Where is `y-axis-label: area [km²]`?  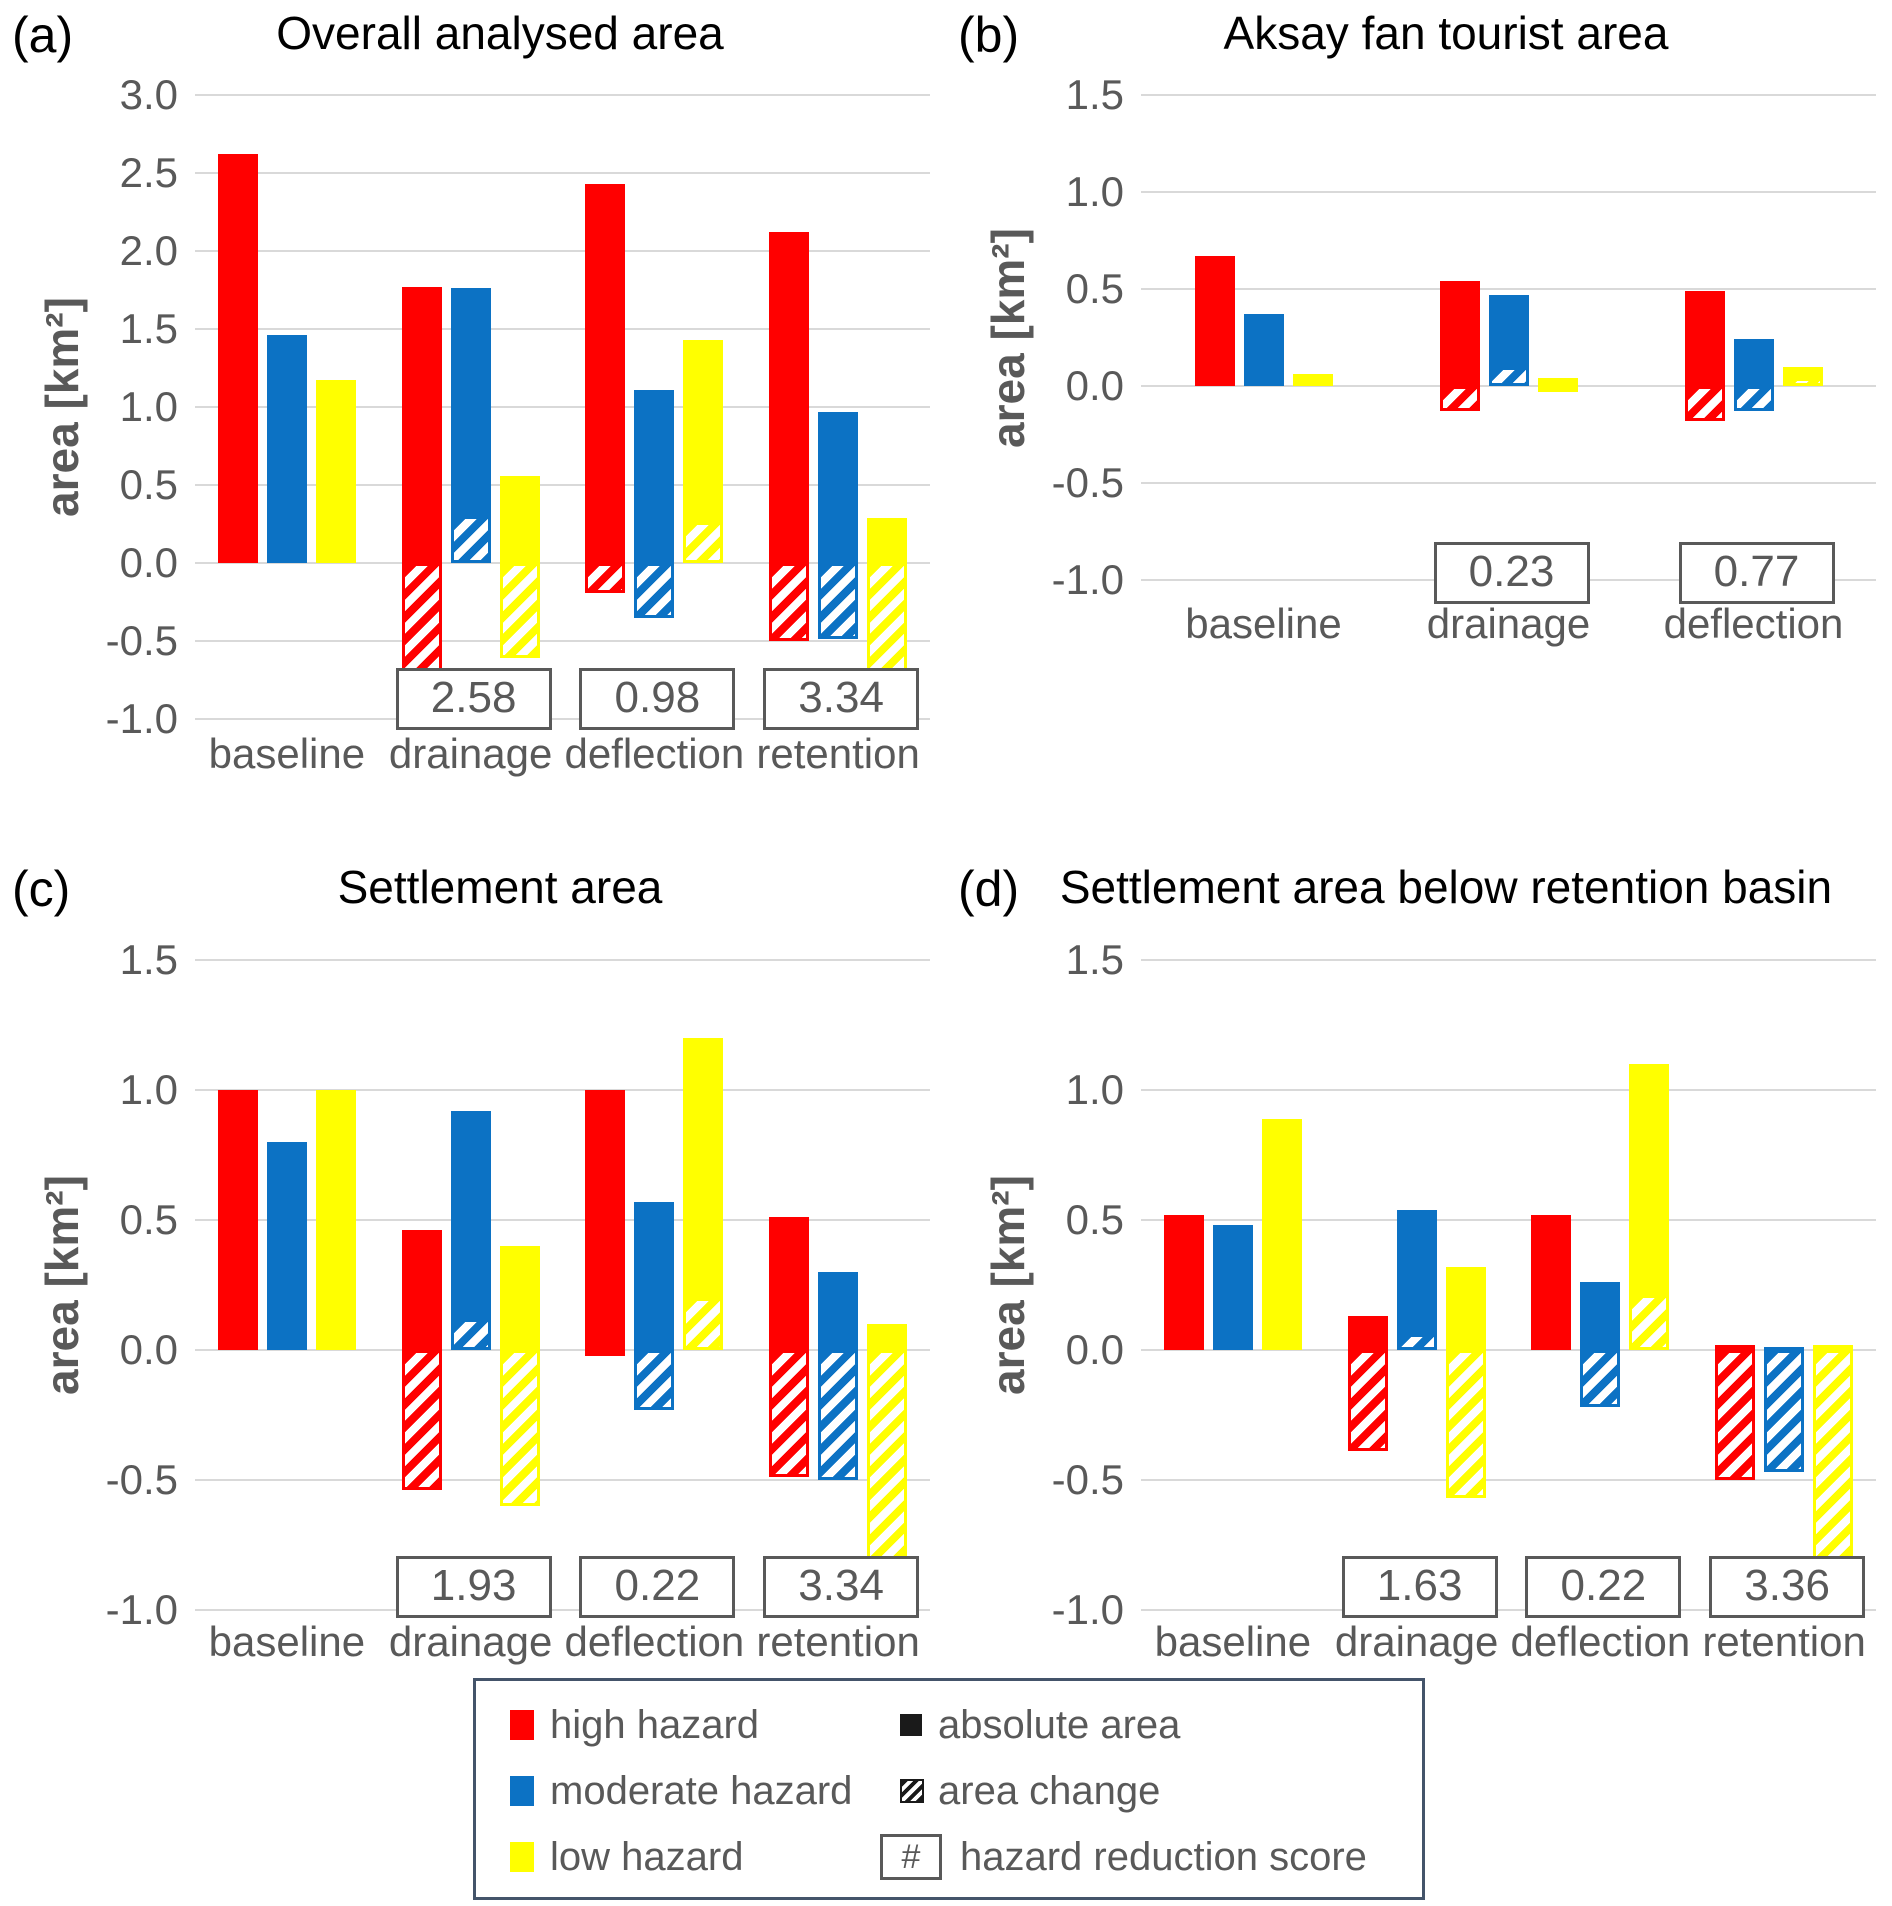 y-axis-label: area [km²] is located at coordinates (1008, 337).